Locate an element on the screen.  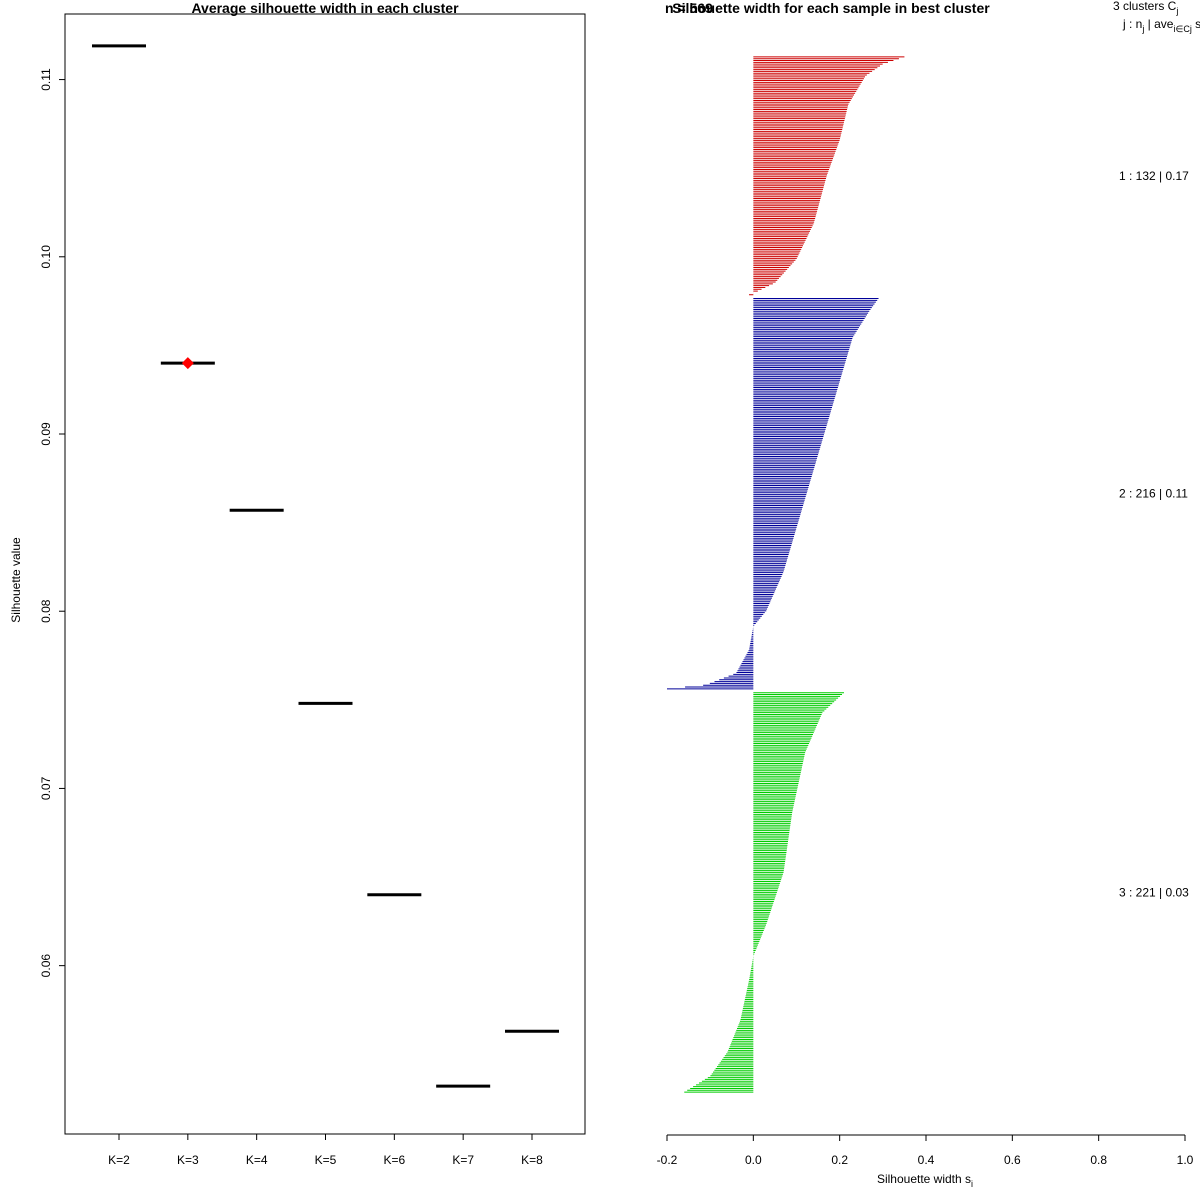
cluster-2-label: 2 : 216 | 0.11 is located at coordinates (1153, 494).